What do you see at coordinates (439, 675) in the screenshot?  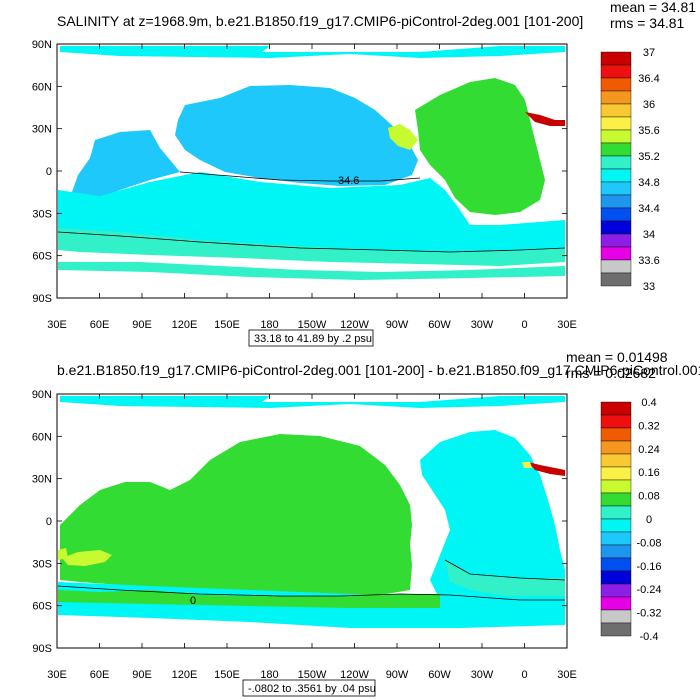 I see `lon-label: 60W` at bounding box center [439, 675].